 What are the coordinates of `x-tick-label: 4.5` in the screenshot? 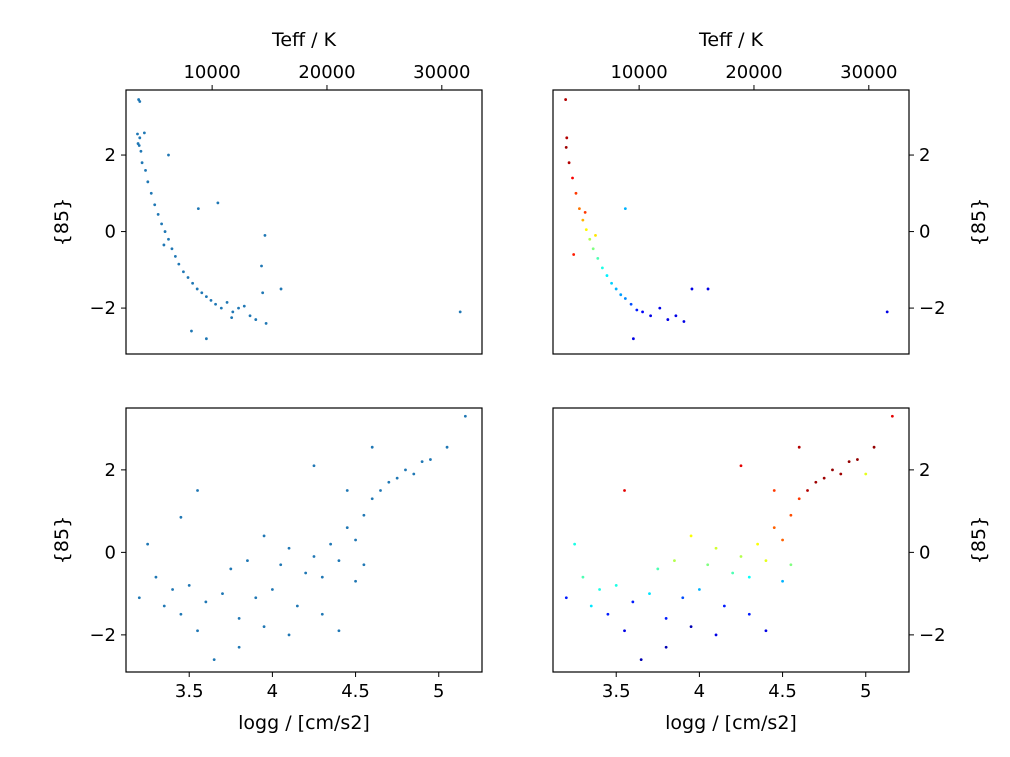 It's located at (782, 691).